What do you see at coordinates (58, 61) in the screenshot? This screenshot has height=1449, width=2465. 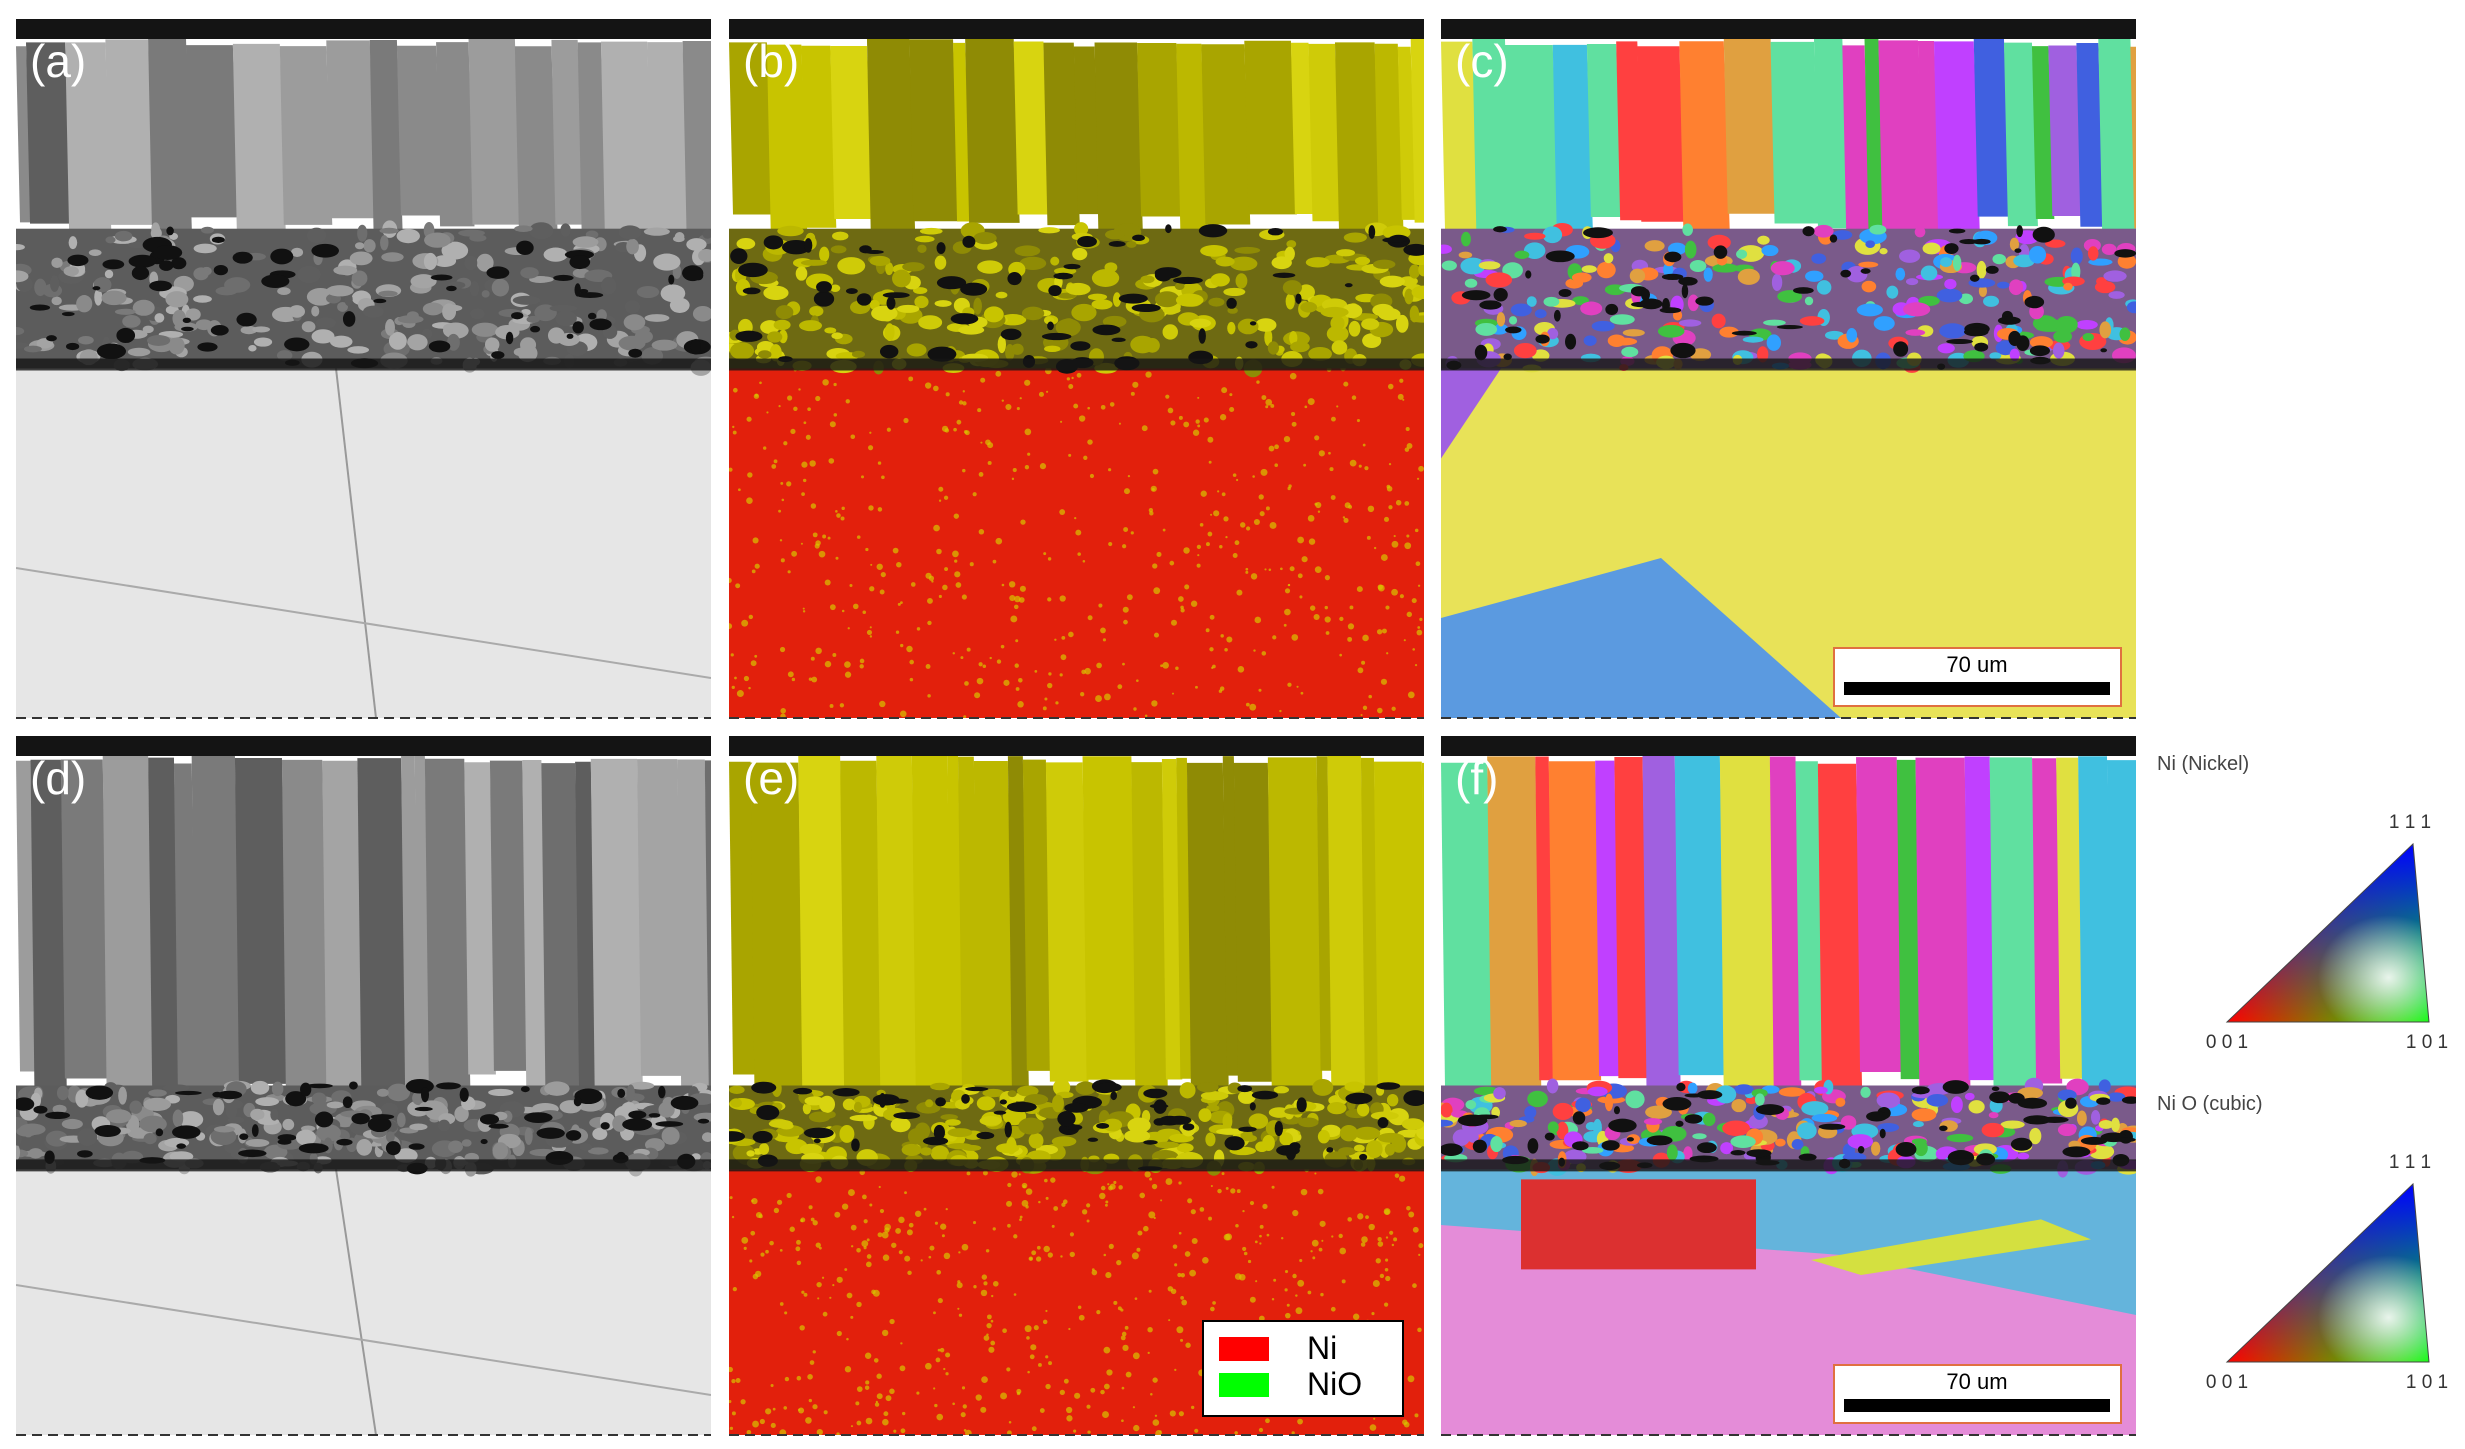 I see `panel-label: (a)` at bounding box center [58, 61].